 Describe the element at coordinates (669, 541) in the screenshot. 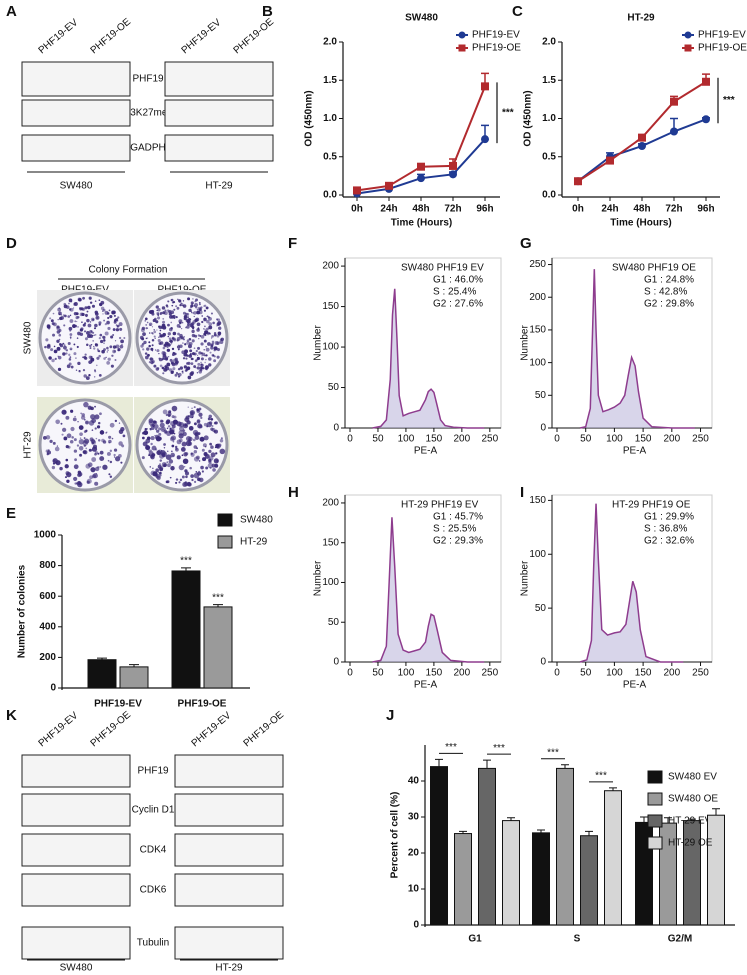

I see `annotation: G2 : 32.6%` at that location.